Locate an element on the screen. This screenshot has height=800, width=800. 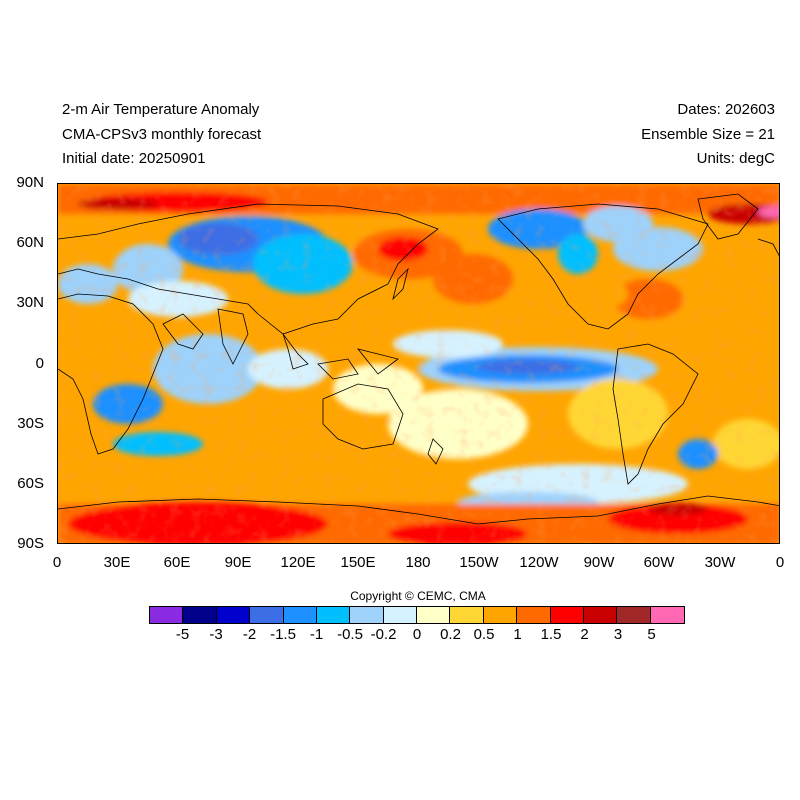
lat-tick: 90N is located at coordinates (30, 182).